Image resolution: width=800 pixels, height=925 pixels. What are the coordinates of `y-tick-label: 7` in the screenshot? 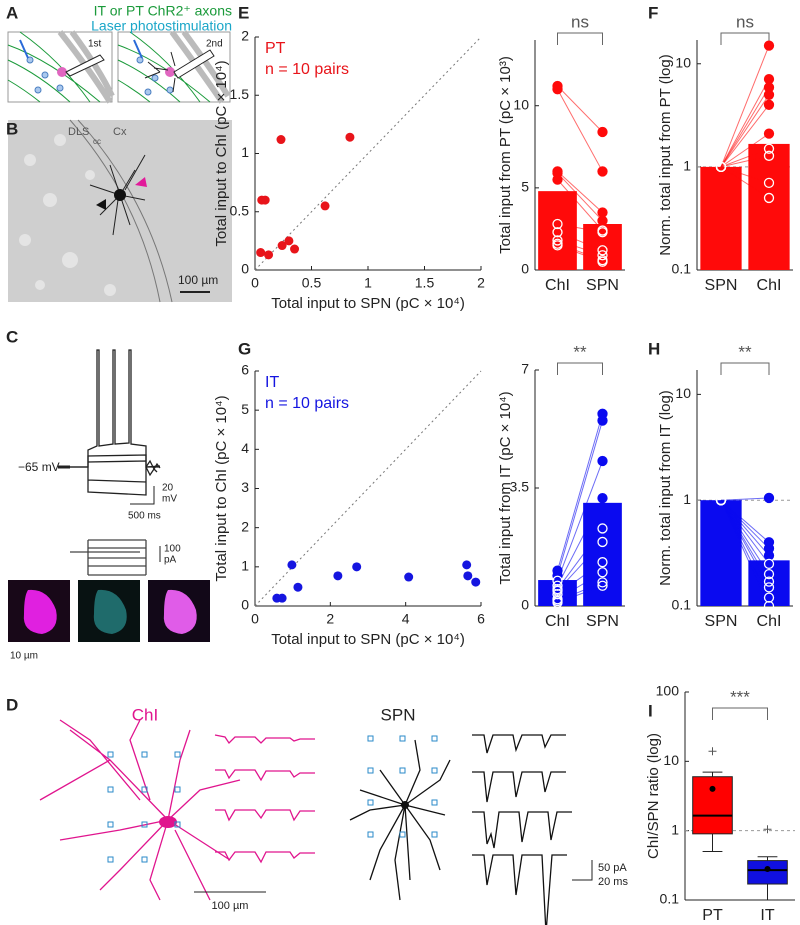 It's located at (525, 369).